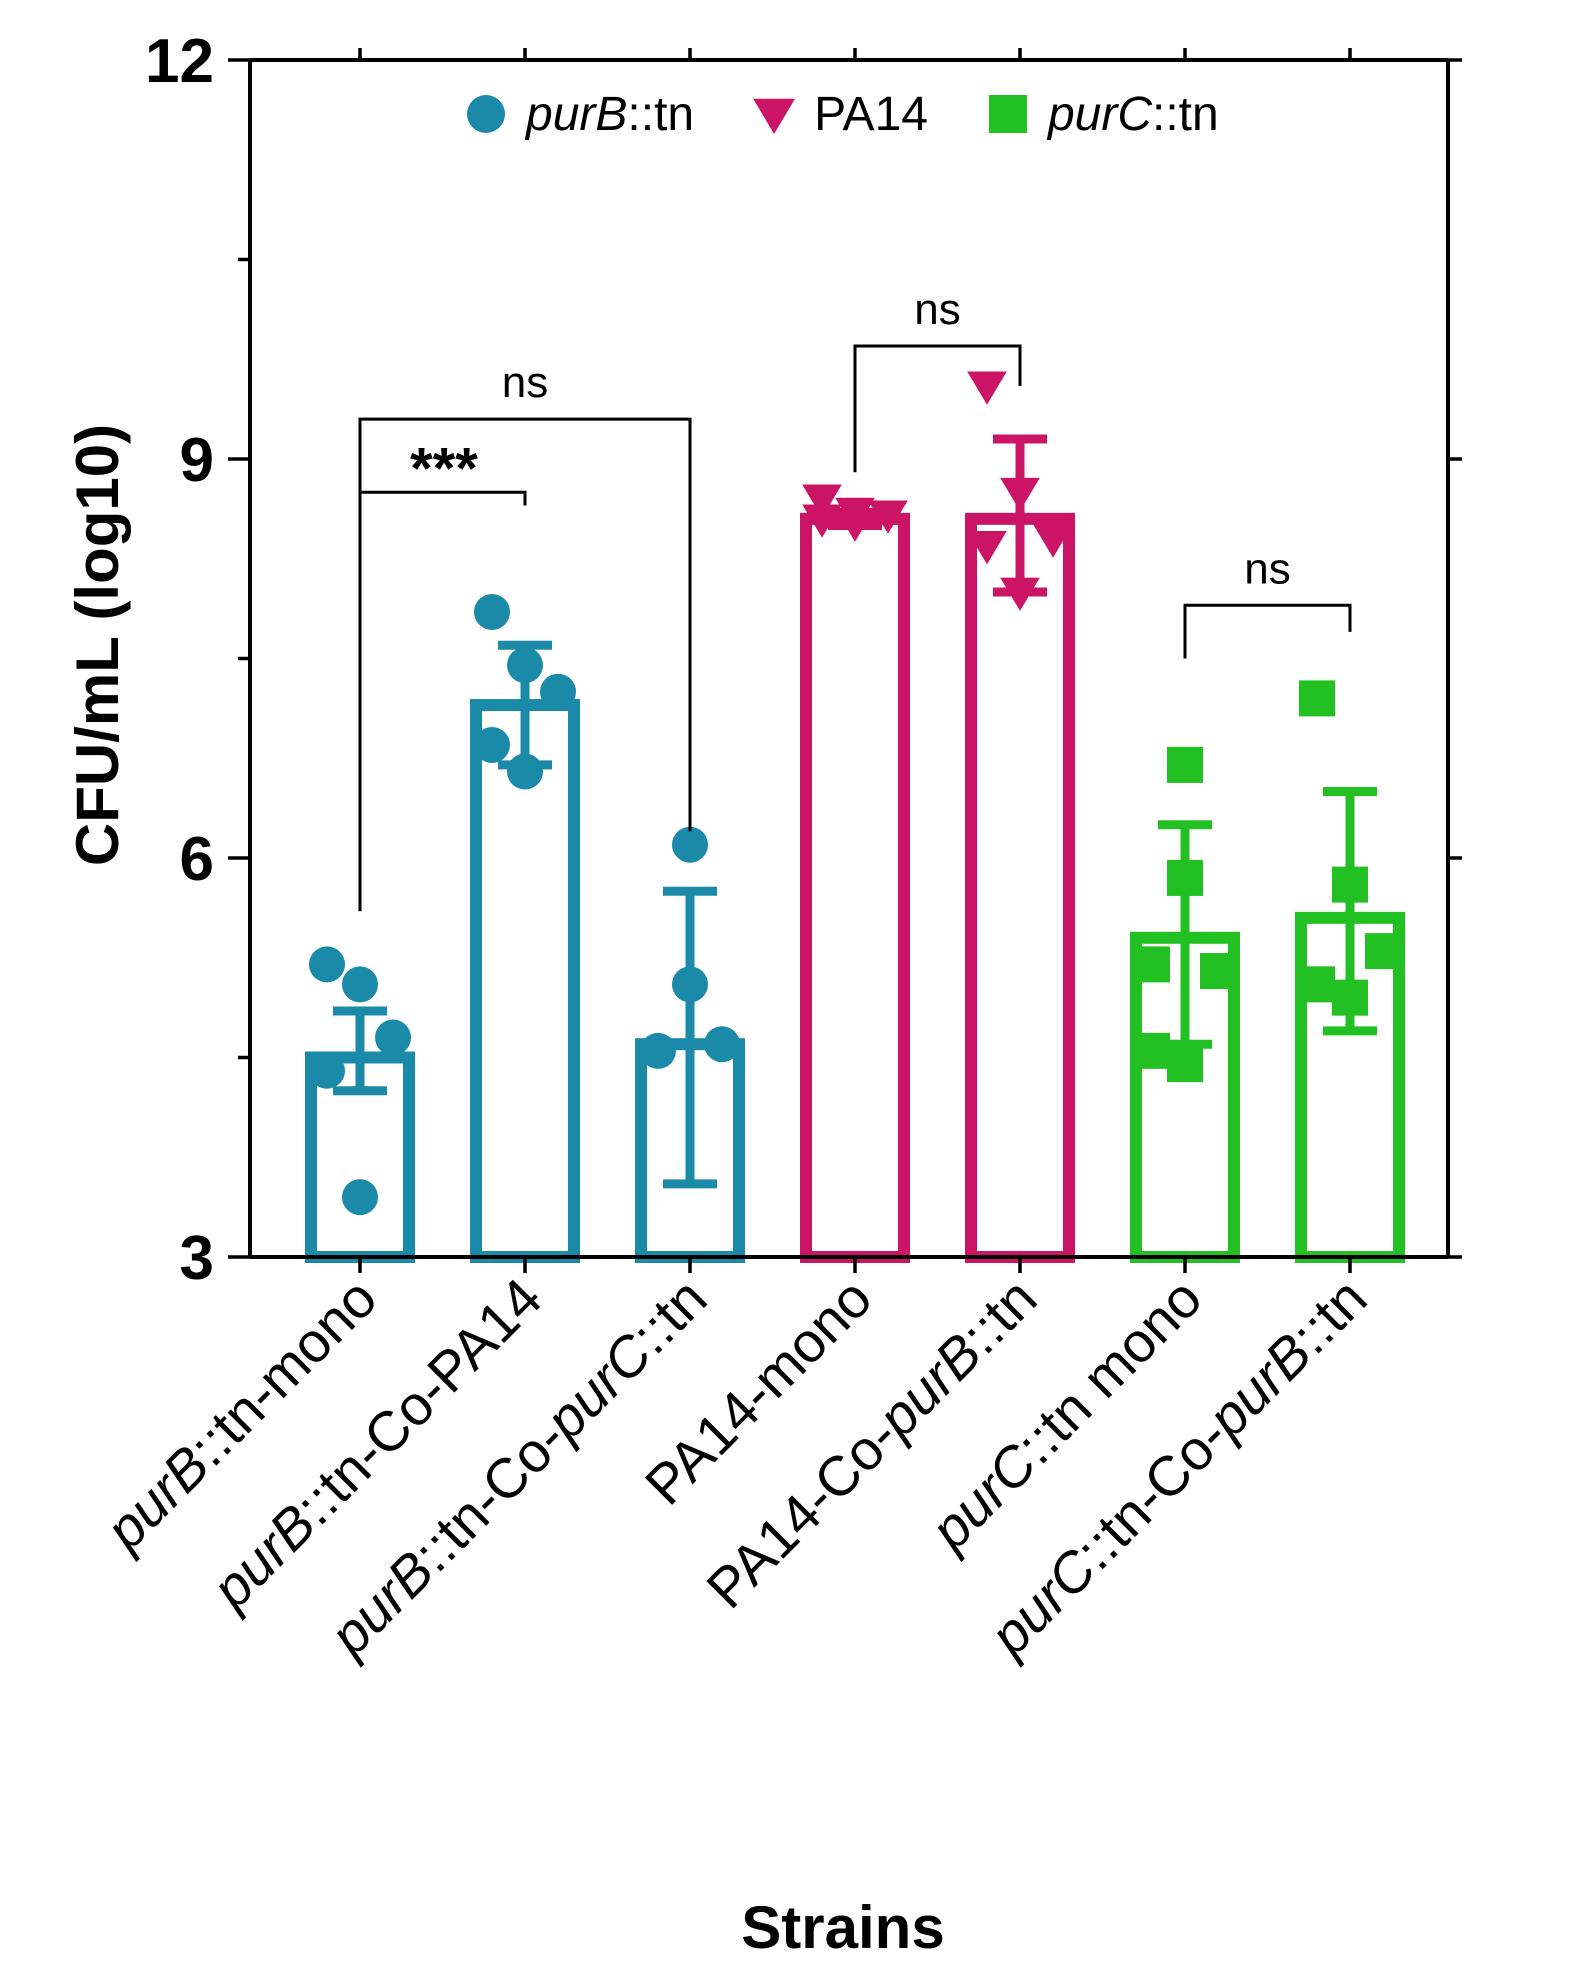 The width and height of the screenshot is (1577, 1980). I want to click on legend-entry-name: PA14, so click(871, 114).